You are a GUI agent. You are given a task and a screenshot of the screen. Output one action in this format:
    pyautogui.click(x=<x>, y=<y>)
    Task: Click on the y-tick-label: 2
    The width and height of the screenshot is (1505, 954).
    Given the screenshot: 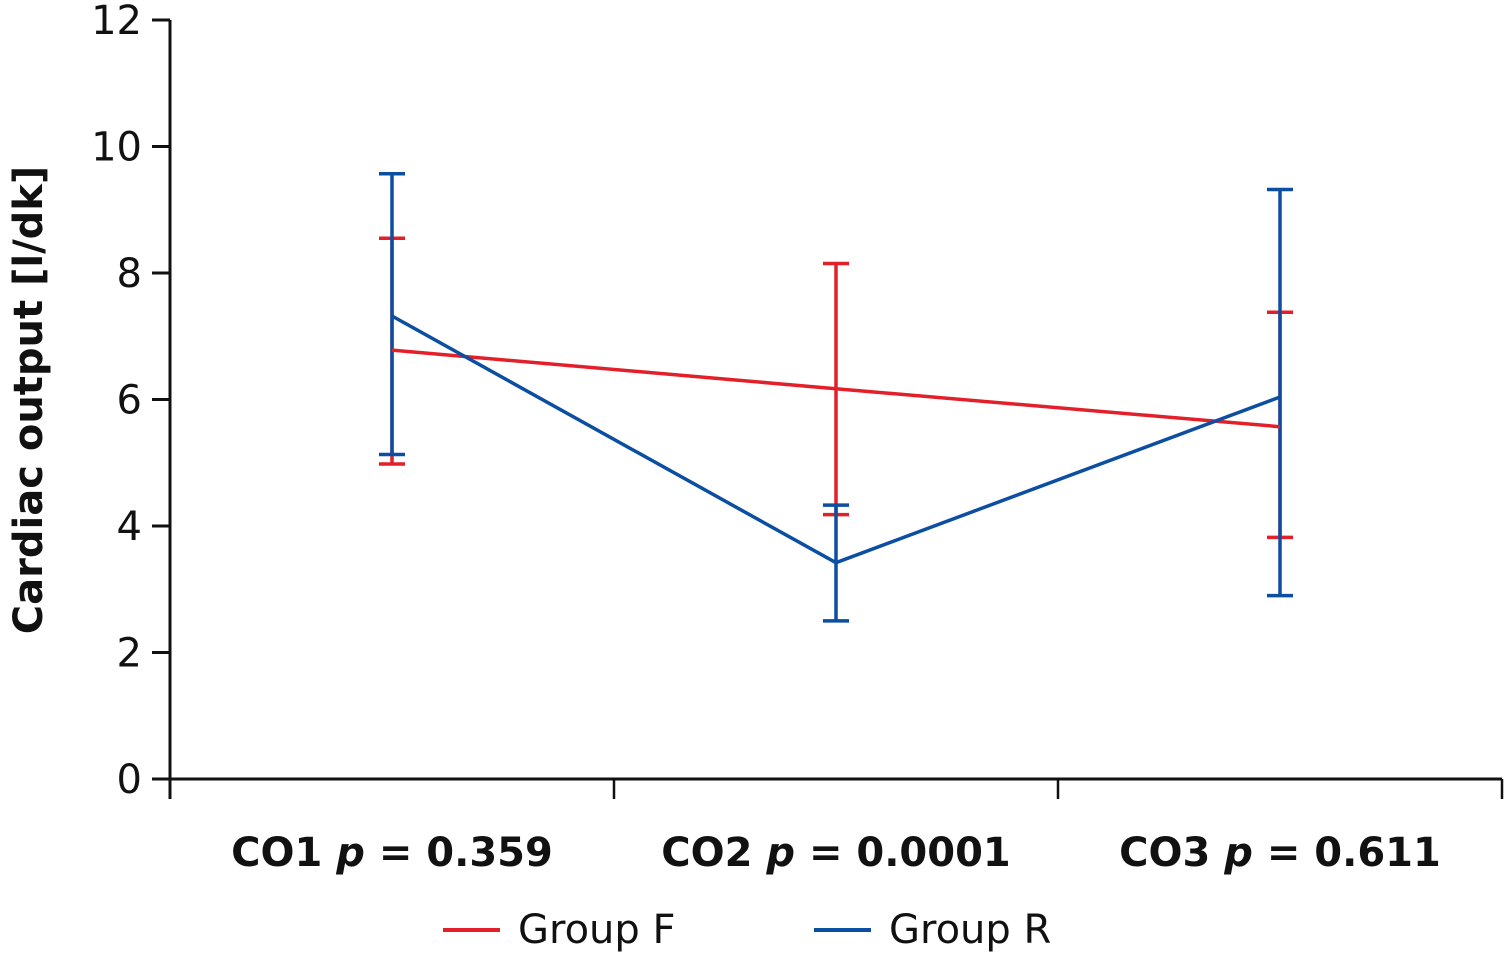 What is the action you would take?
    pyautogui.click(x=129, y=654)
    